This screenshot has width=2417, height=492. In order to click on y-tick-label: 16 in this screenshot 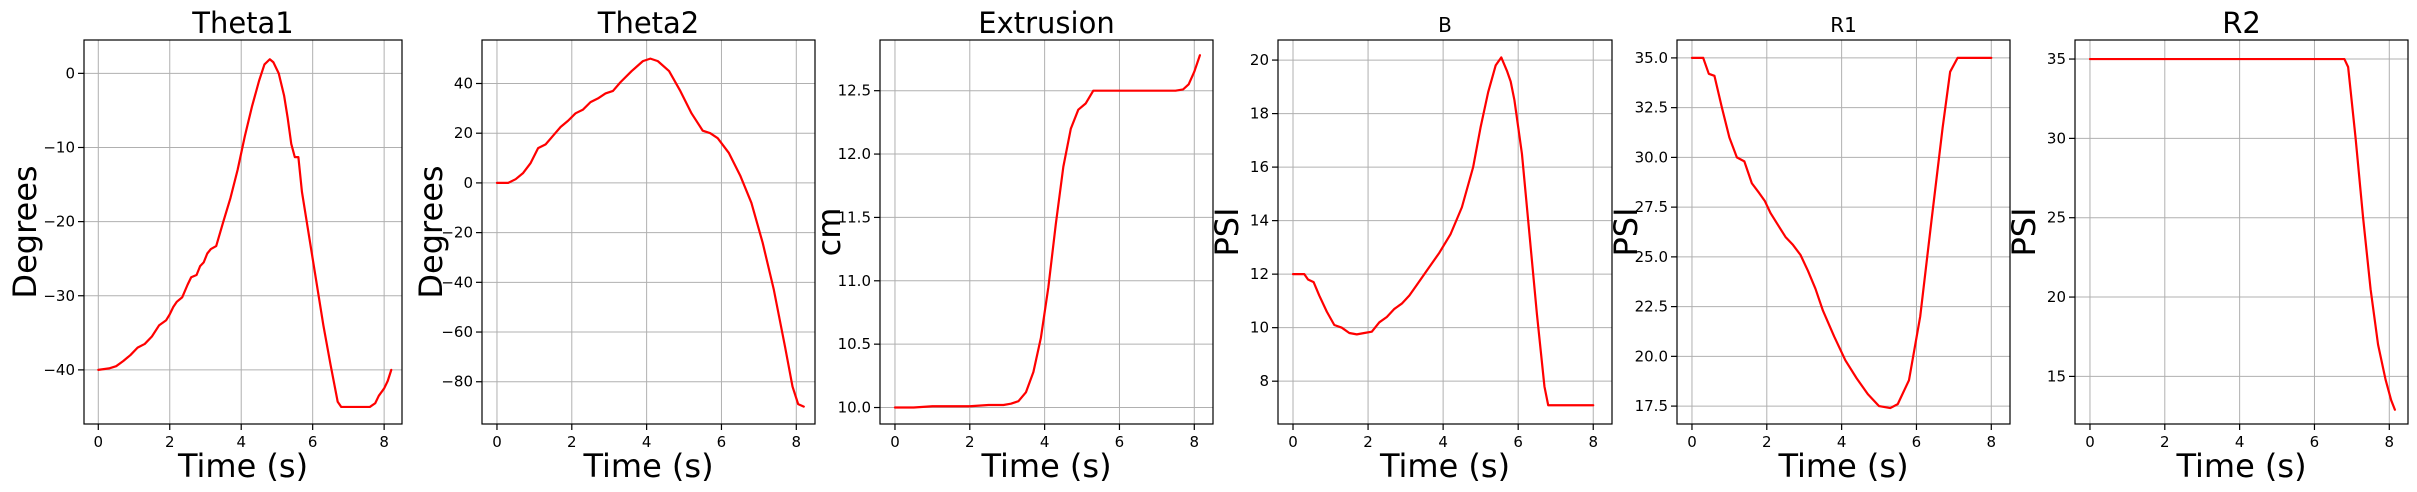, I will do `click(1259, 167)`.